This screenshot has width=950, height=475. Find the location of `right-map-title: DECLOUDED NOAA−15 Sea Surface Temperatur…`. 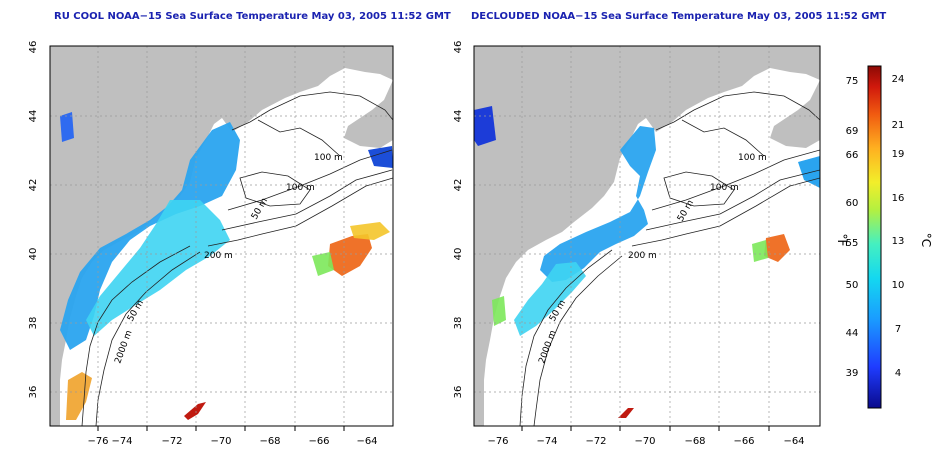

right-map-title: DECLOUDED NOAA−15 Sea Surface Temperatur… is located at coordinates (679, 16).